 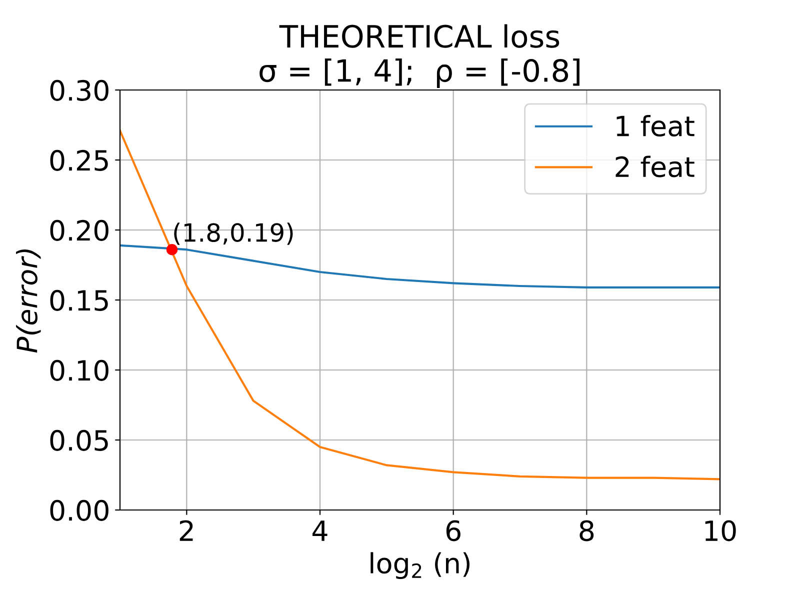 What do you see at coordinates (320, 530) in the screenshot?
I see `x-tick-label: 4` at bounding box center [320, 530].